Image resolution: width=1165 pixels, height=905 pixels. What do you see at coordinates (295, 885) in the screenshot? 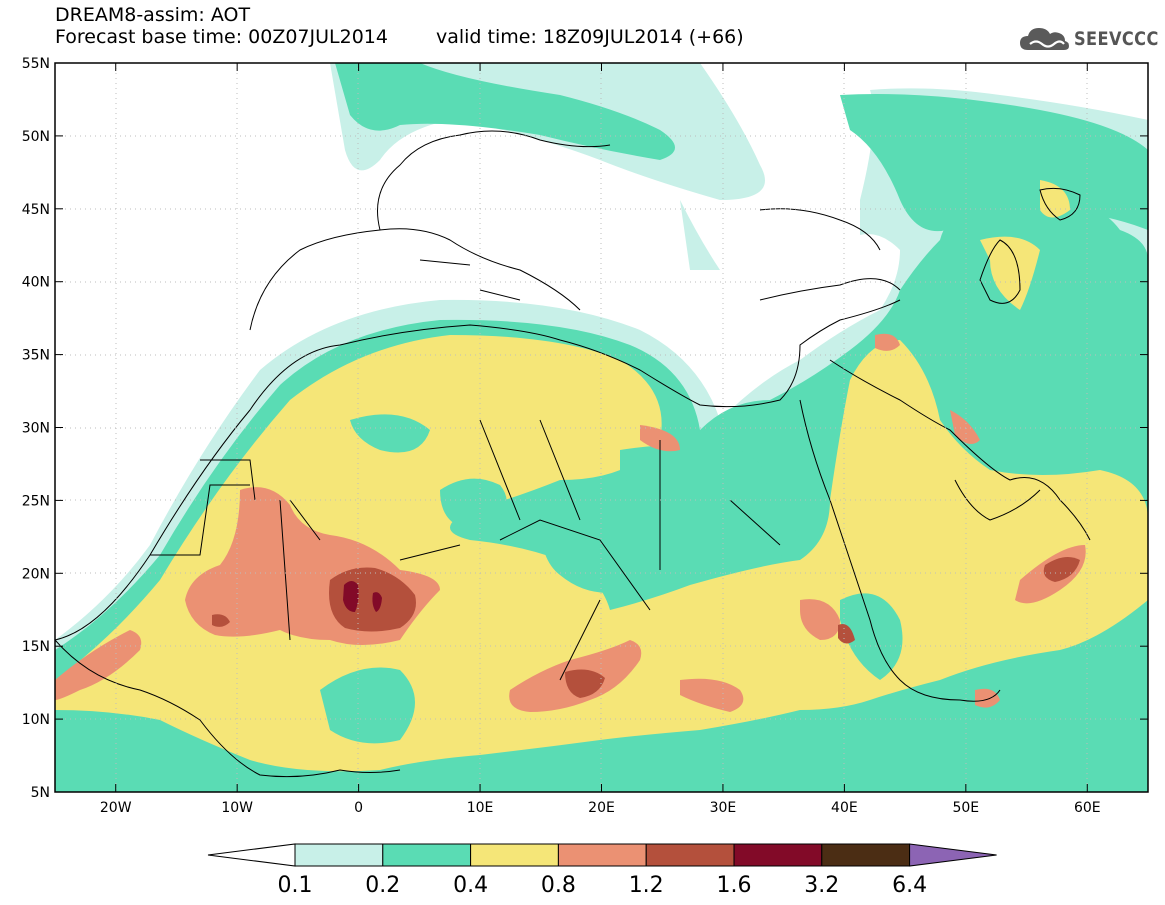
I see `colorbar-label: 0.1` at bounding box center [295, 885].